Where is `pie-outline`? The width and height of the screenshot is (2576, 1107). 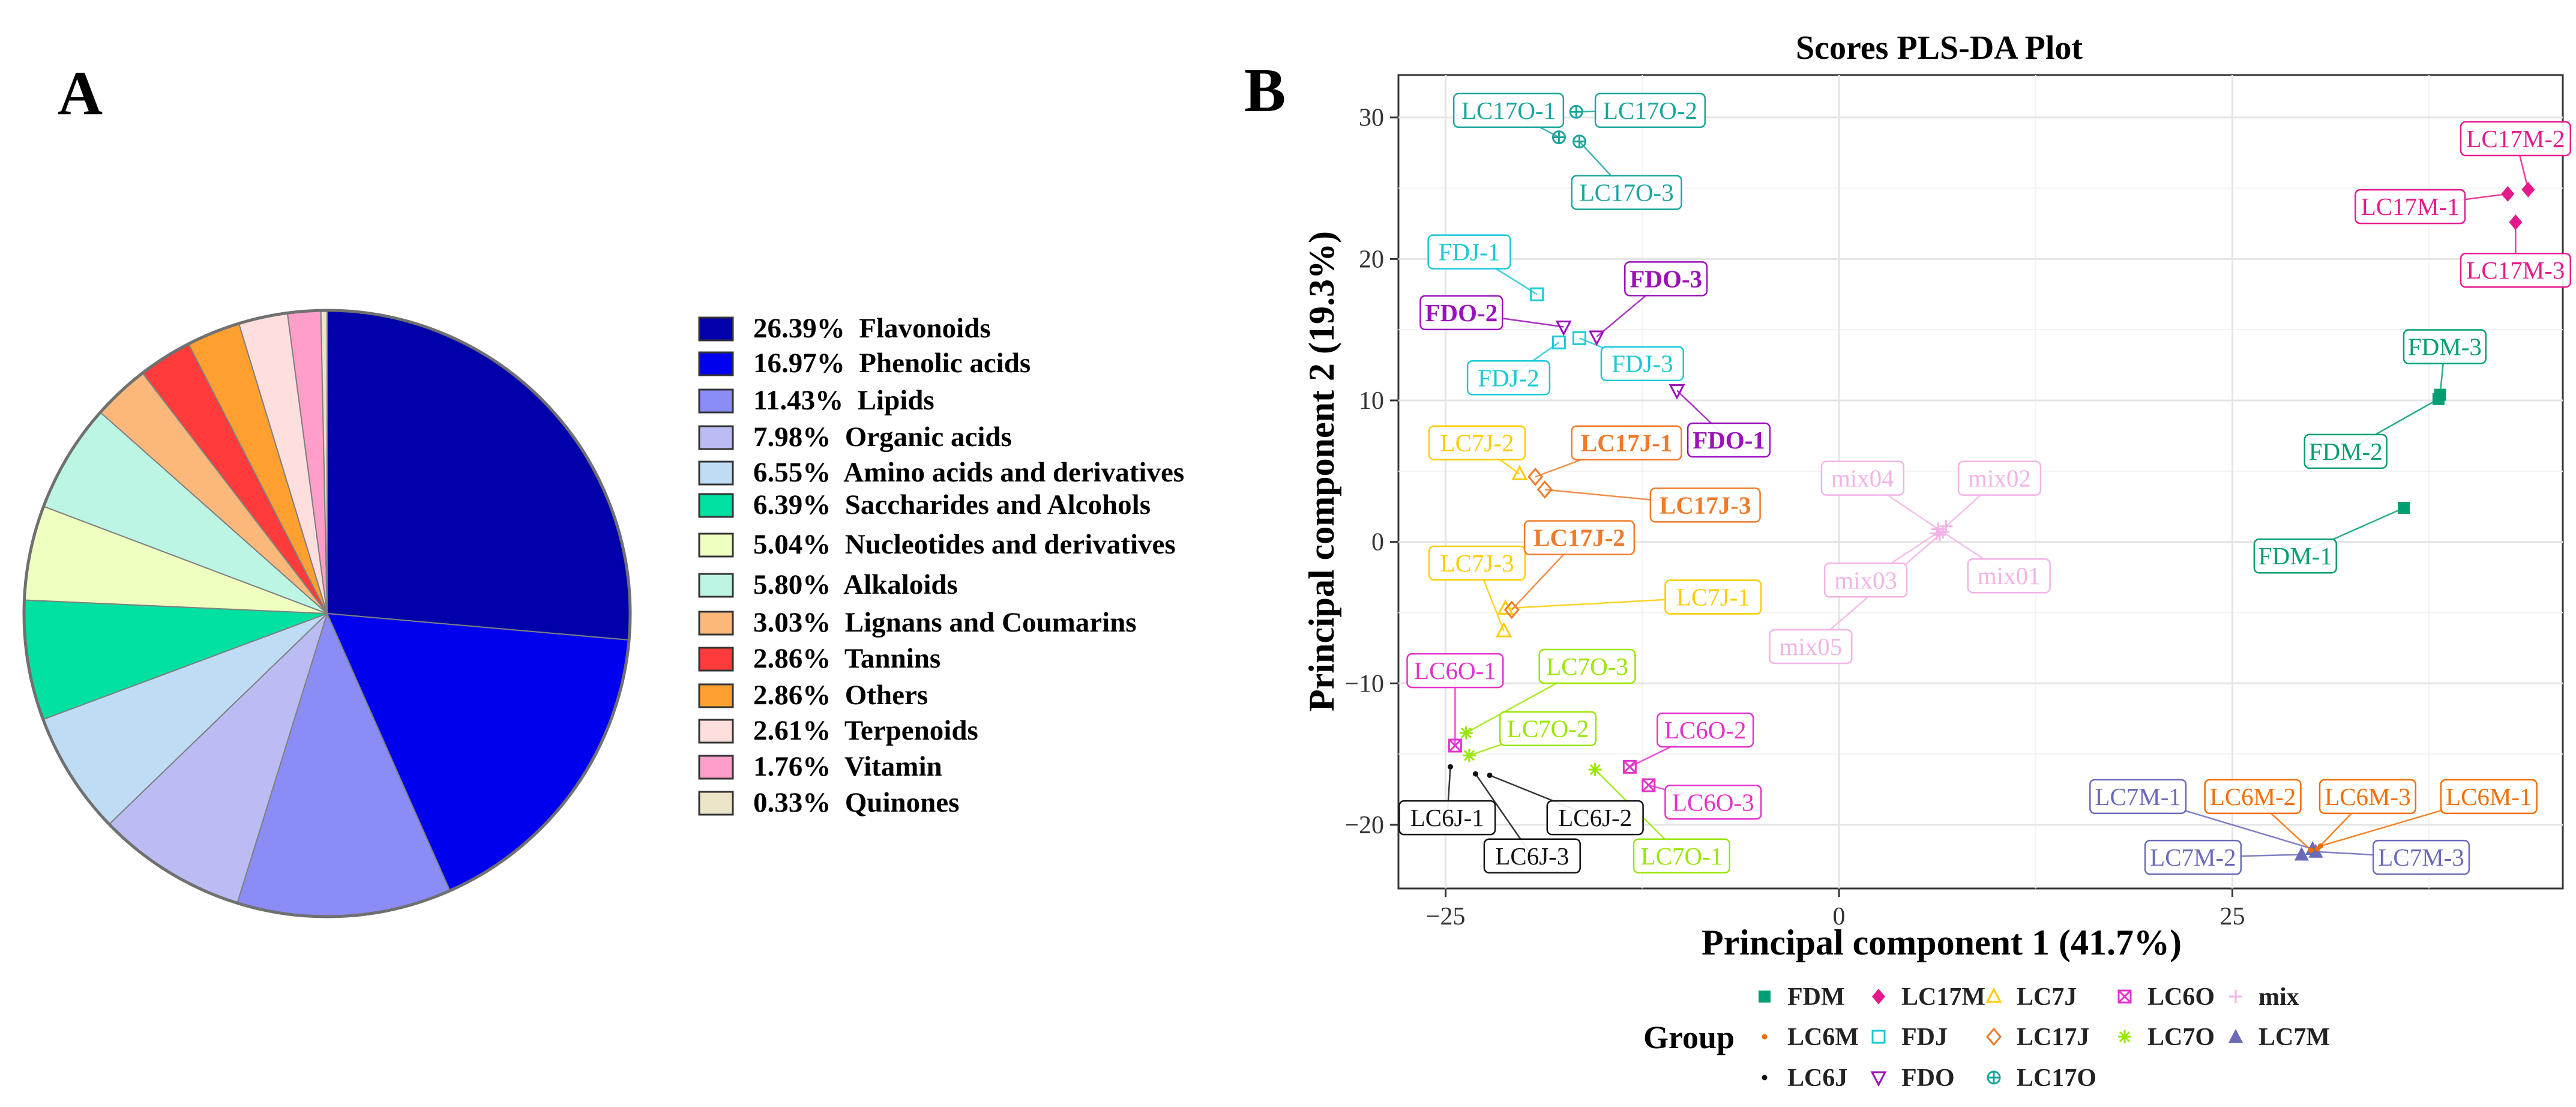 pie-outline is located at coordinates (327, 613).